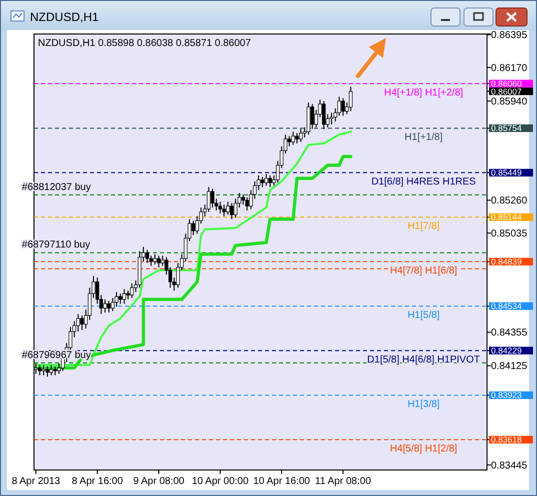 The height and width of the screenshot is (496, 537). Describe the element at coordinates (145, 43) in the screenshot. I see `chart-subtitle: NZDUSD,H1 0.85898 0.86038 0.85871 0.86007` at that location.